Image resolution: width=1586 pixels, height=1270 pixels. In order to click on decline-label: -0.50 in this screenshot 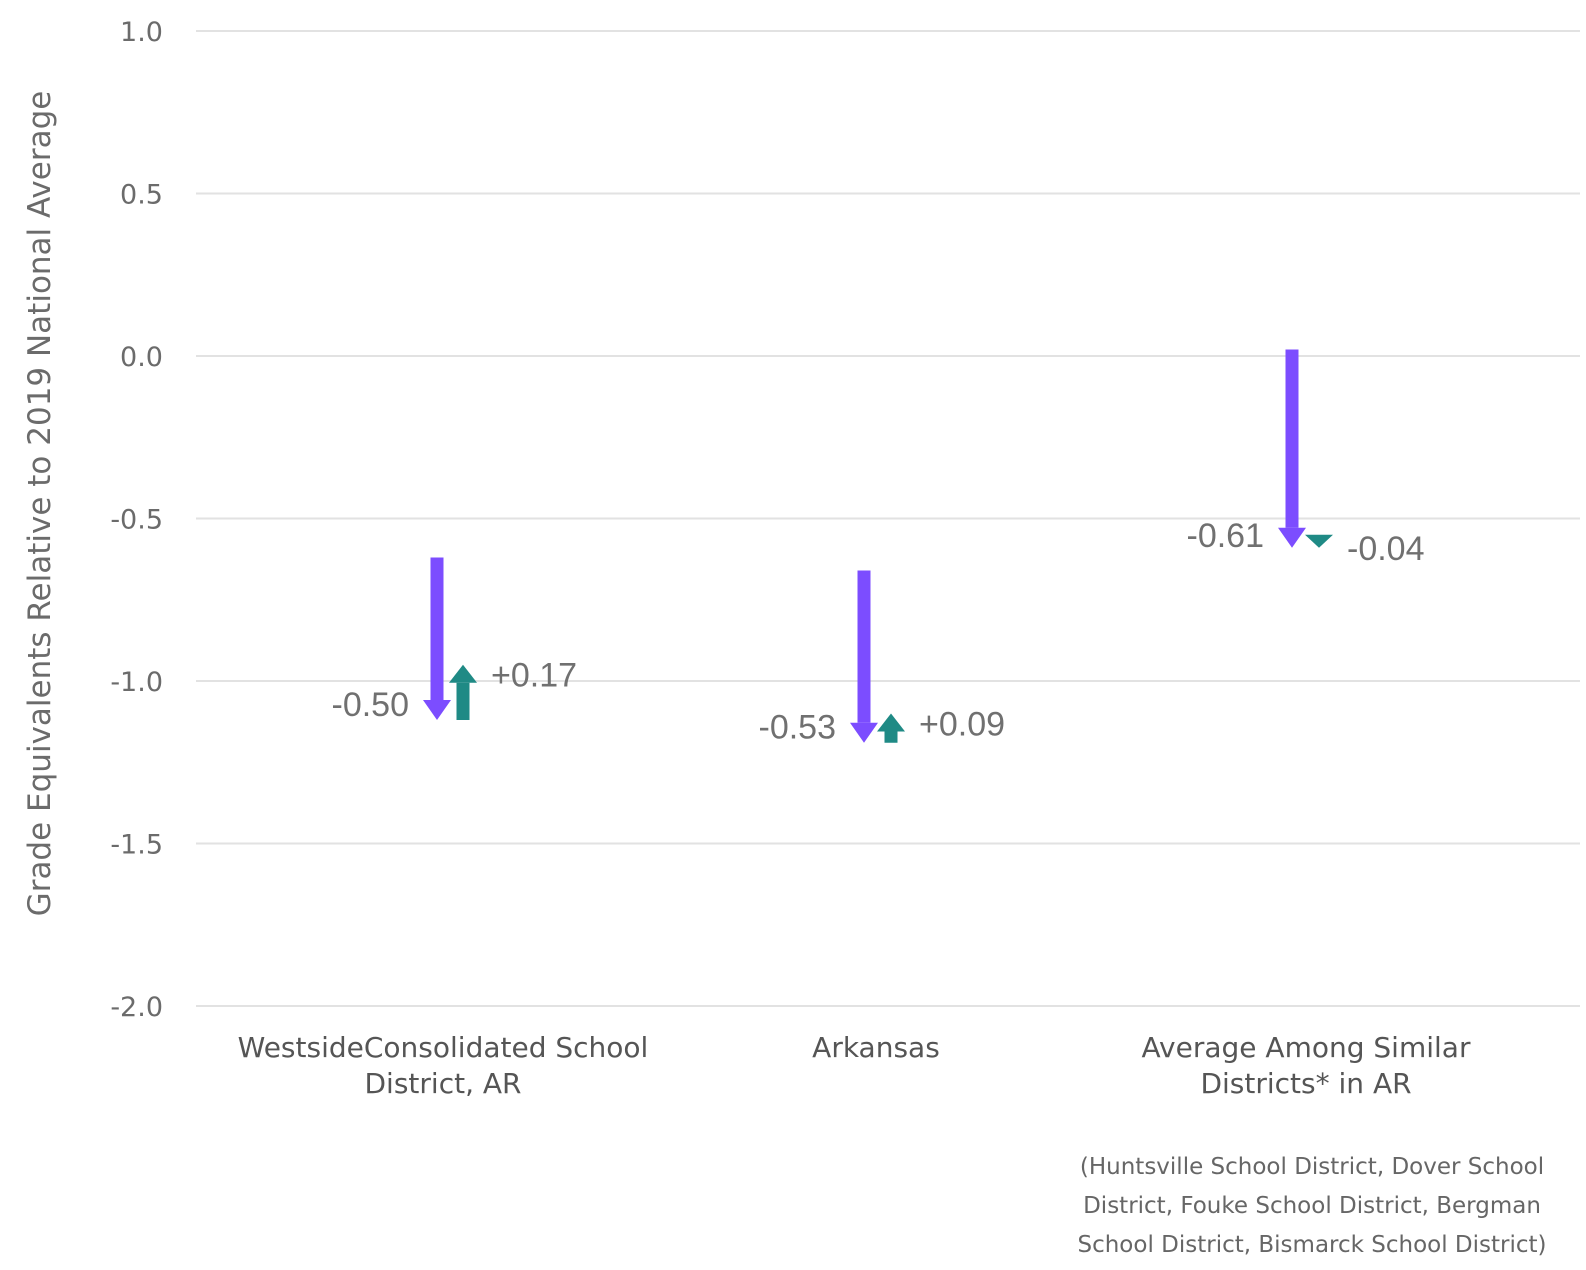, I will do `click(371, 705)`.